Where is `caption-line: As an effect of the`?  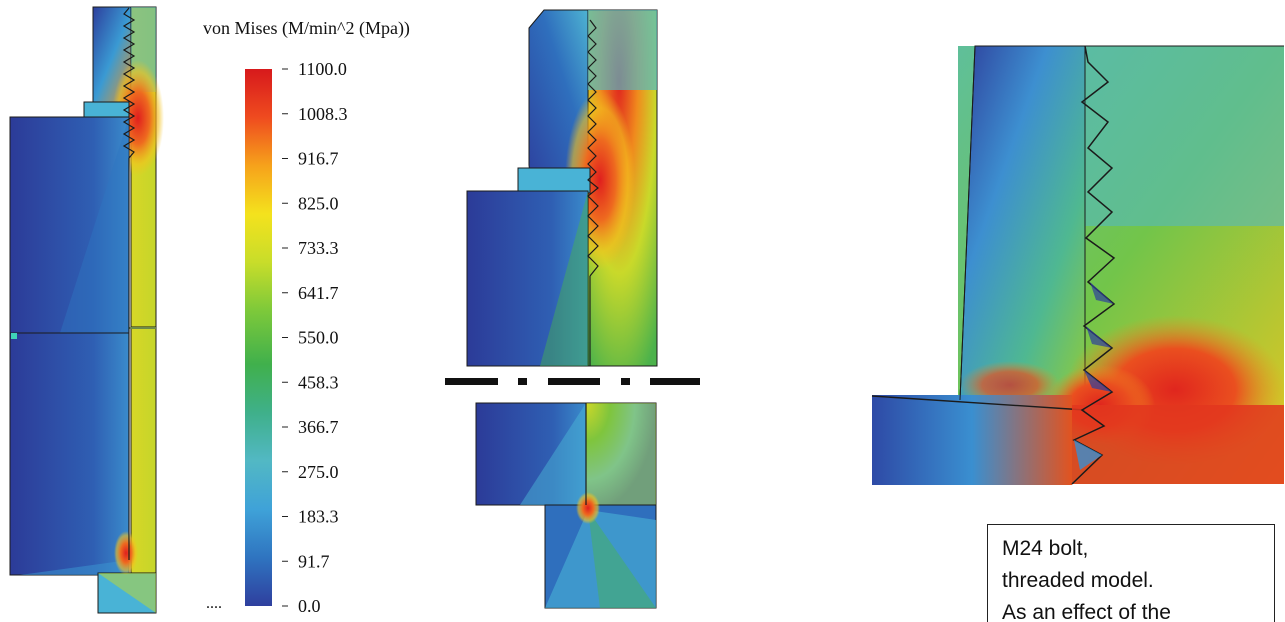
caption-line: As an effect of the is located at coordinates (1086, 611).